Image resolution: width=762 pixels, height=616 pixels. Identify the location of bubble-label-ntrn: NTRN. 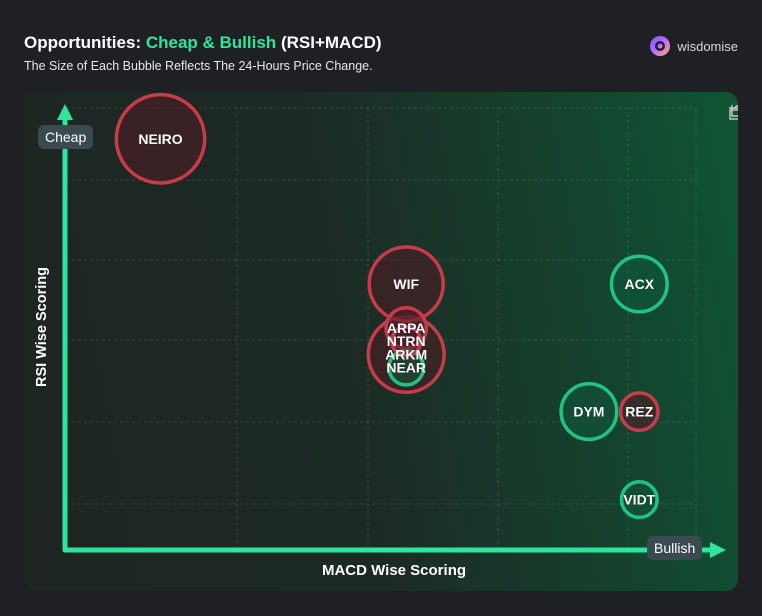
(406, 341).